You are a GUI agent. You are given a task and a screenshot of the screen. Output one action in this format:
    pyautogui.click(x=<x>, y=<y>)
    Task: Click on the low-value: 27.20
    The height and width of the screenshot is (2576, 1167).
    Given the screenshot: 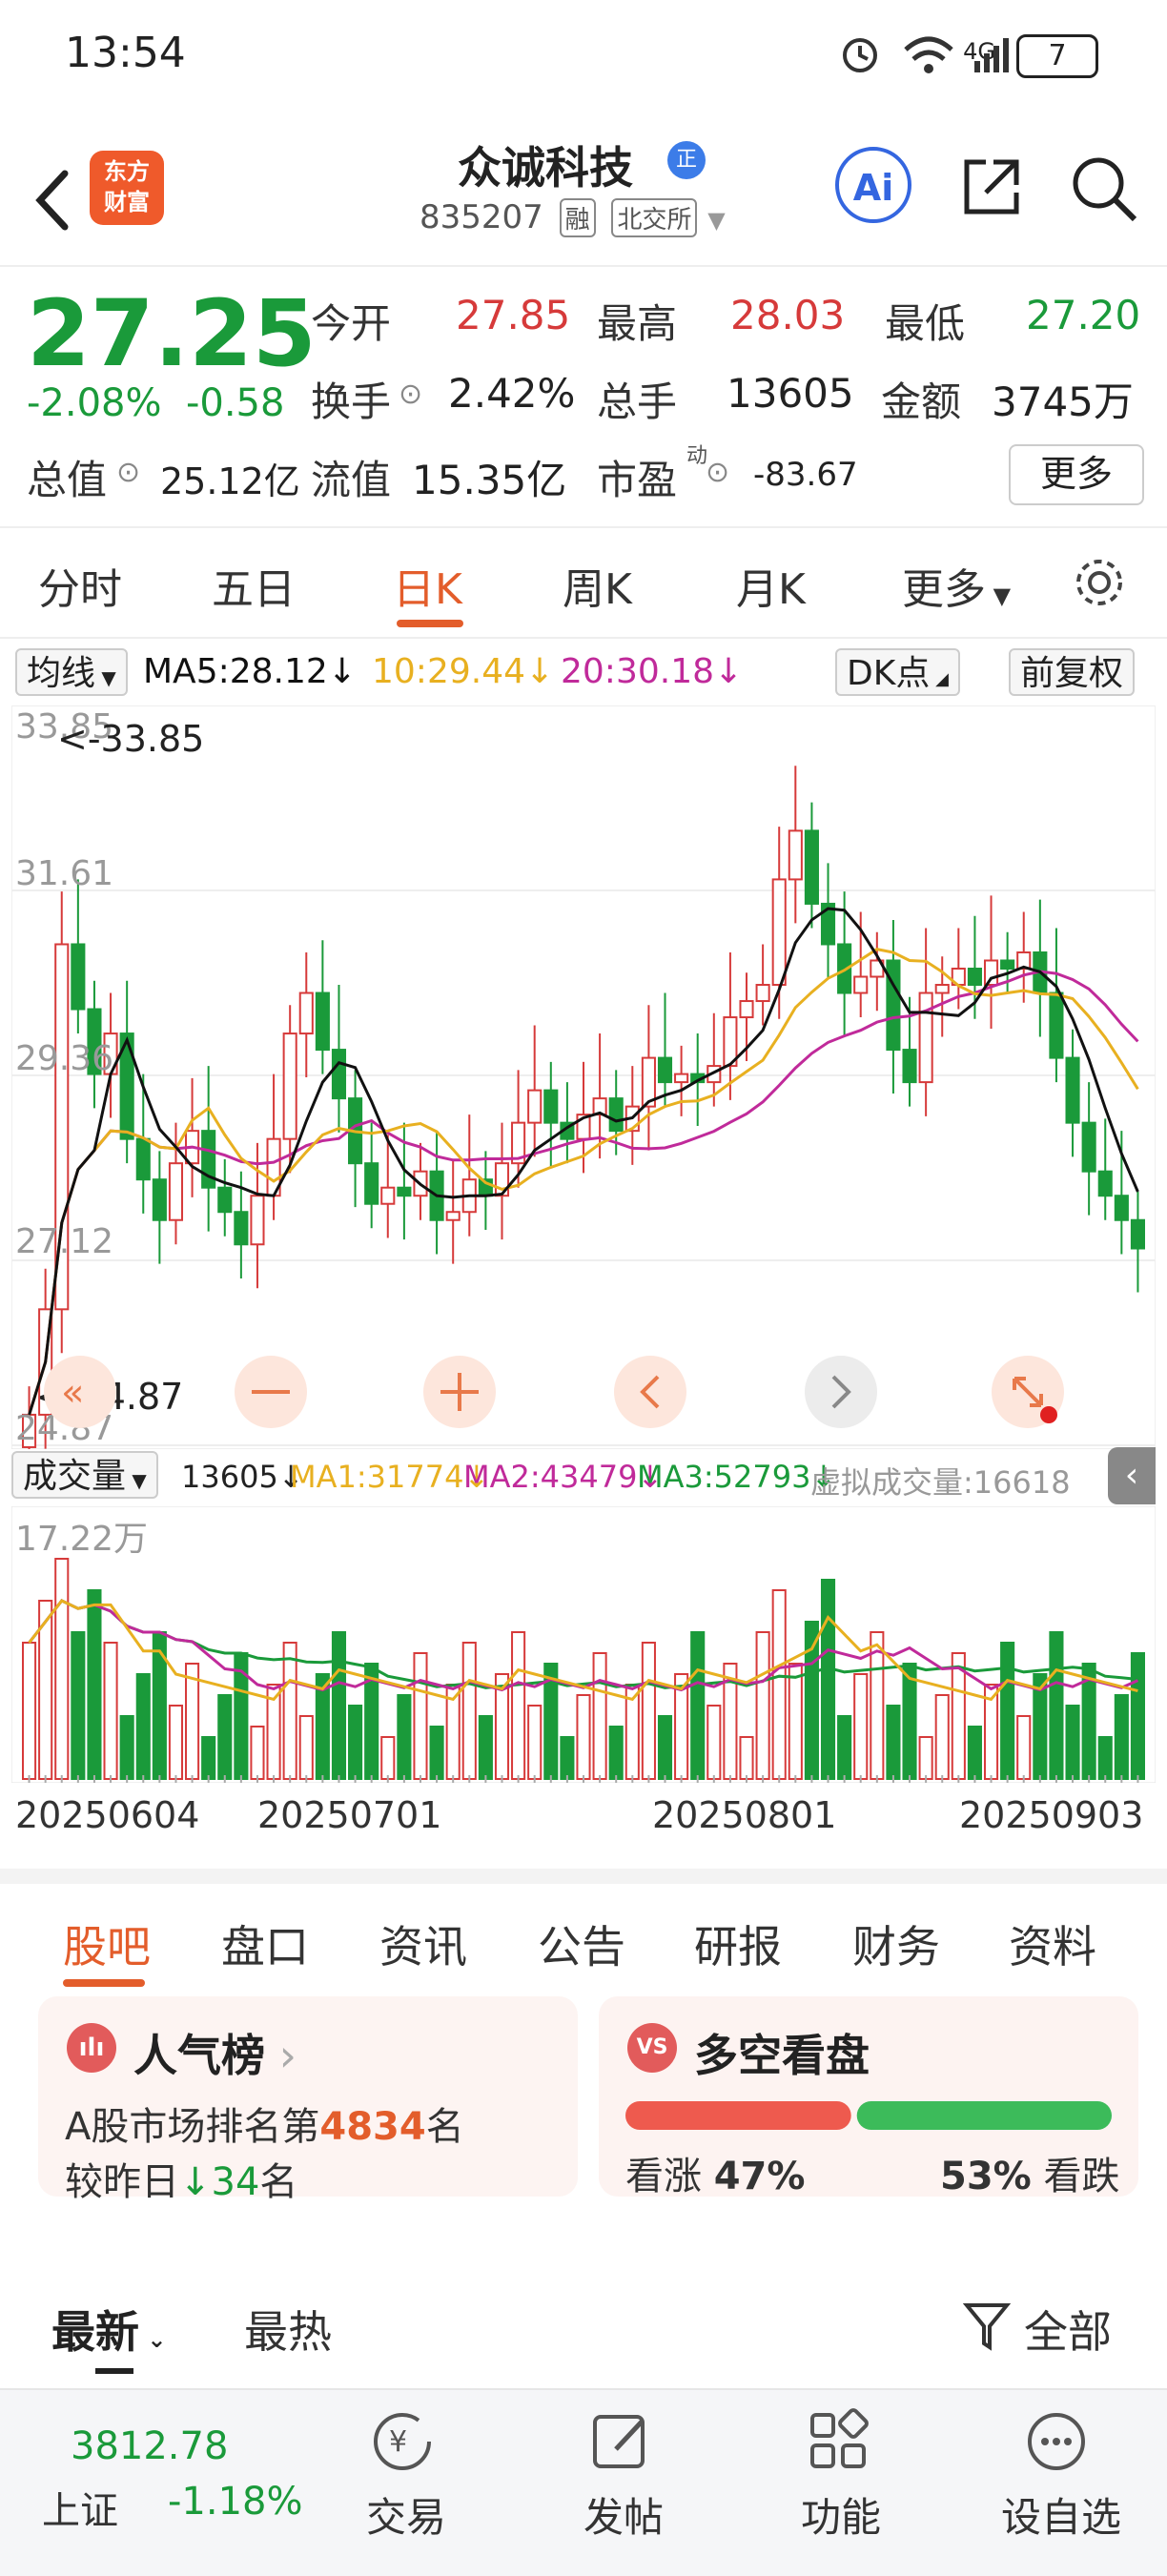 What is the action you would take?
    pyautogui.click(x=1083, y=315)
    